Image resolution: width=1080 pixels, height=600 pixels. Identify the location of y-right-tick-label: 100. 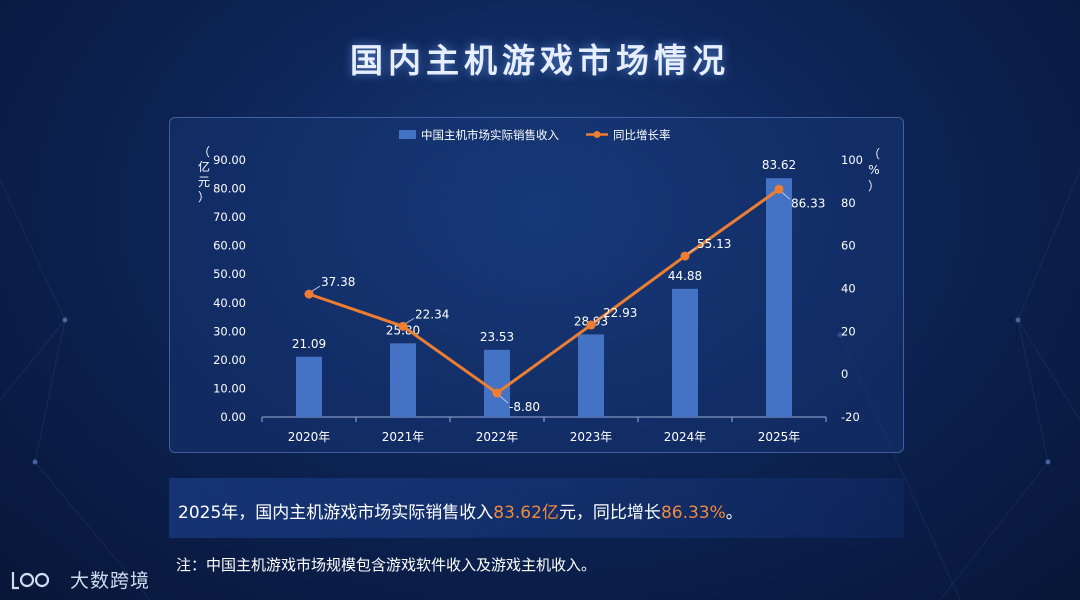
(852, 160).